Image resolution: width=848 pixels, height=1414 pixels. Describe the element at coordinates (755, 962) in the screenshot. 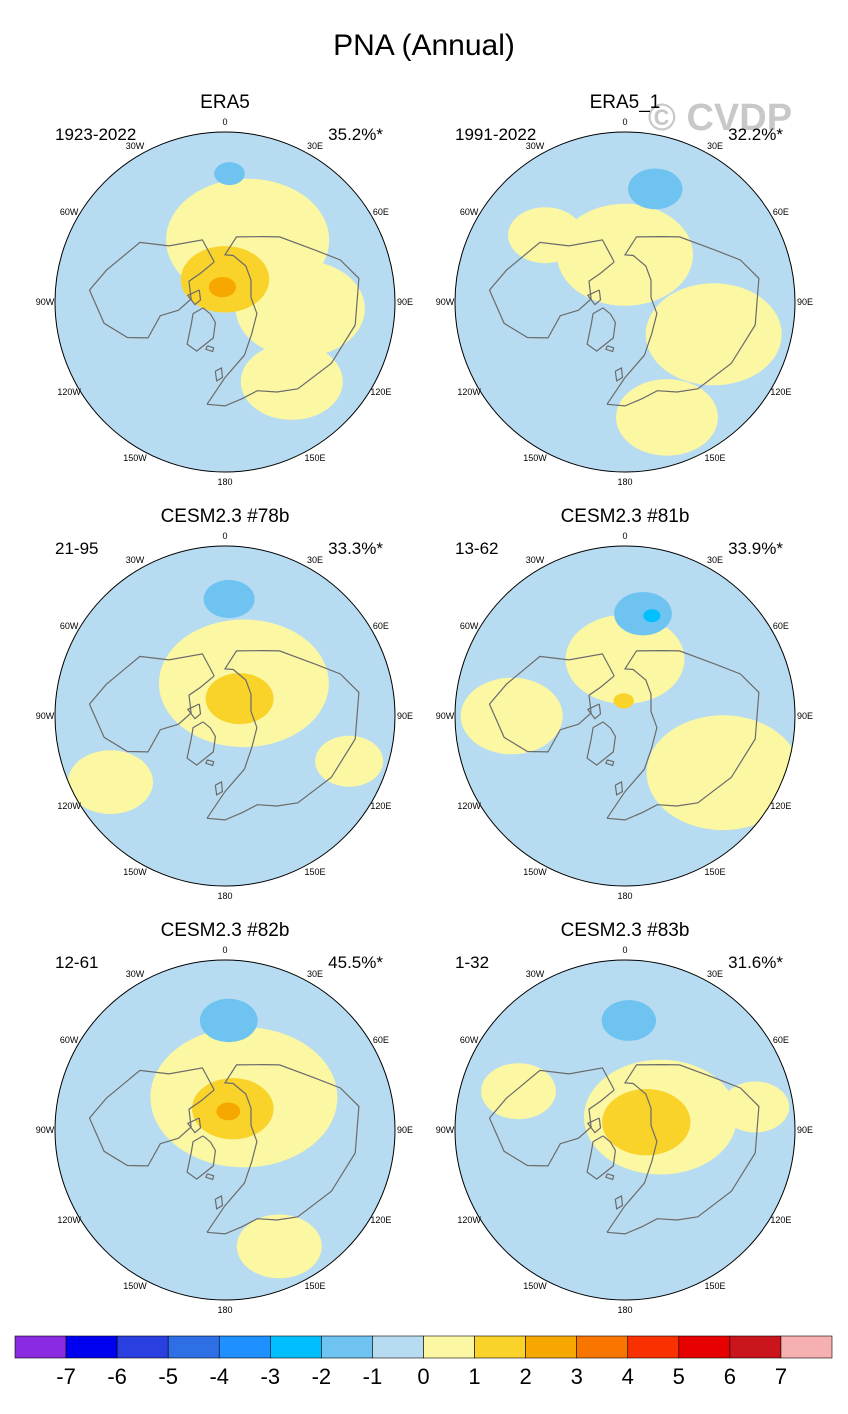

I see `panel-variance: 31.6%*` at that location.